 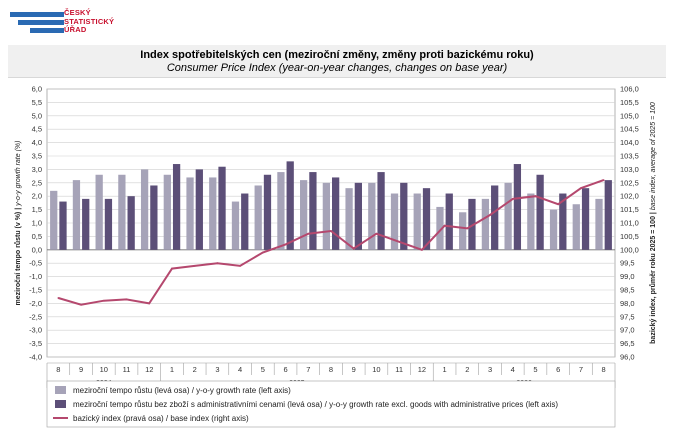 I want to click on logo-line-3: ÚŘAD, so click(x=75, y=30).